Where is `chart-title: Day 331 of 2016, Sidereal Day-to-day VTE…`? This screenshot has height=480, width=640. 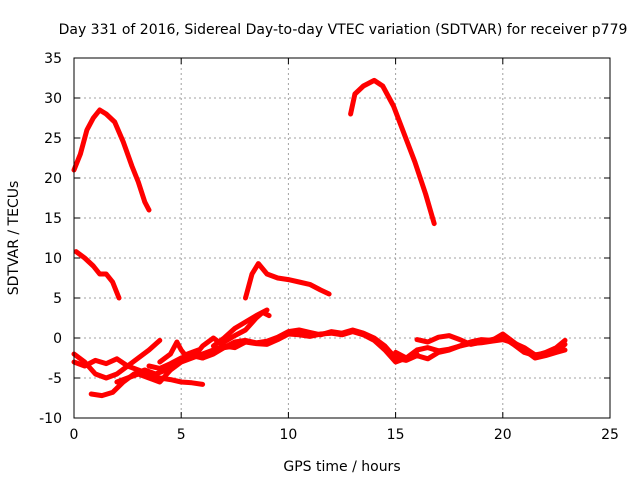 chart-title: Day 331 of 2016, Sidereal Day-to-day VTE… is located at coordinates (343, 30).